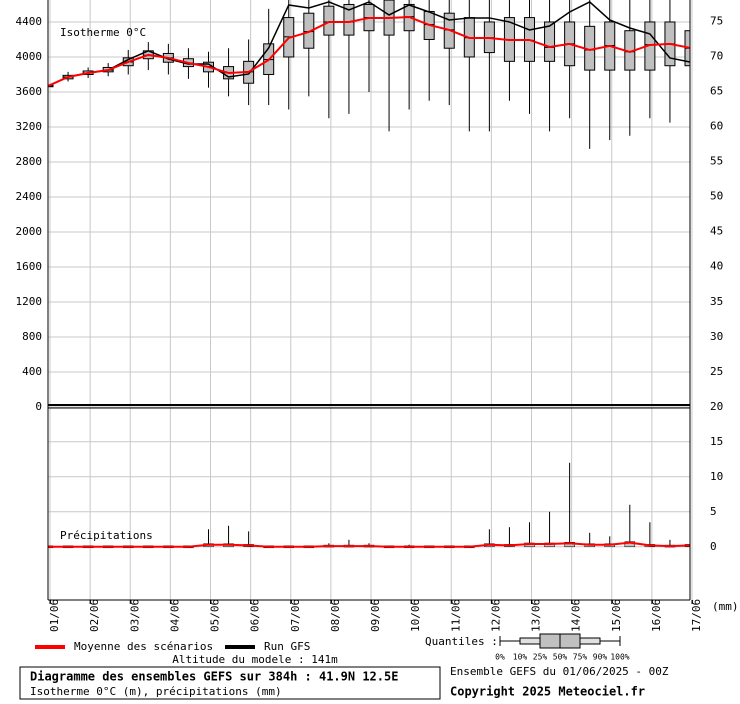  Describe the element at coordinates (455, 615) in the screenshot. I see `x-tick-label: 11/06` at that location.